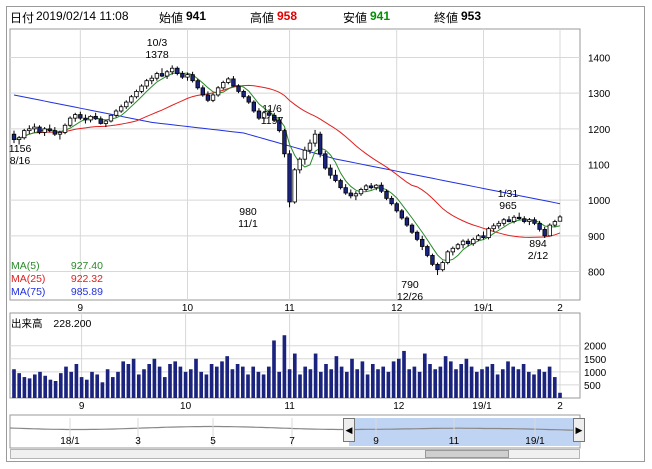 Image resolution: width=652 pixels, height=469 pixels. What do you see at coordinates (454, 441) in the screenshot?
I see `navigator-xtick-label-5: 11` at bounding box center [454, 441].